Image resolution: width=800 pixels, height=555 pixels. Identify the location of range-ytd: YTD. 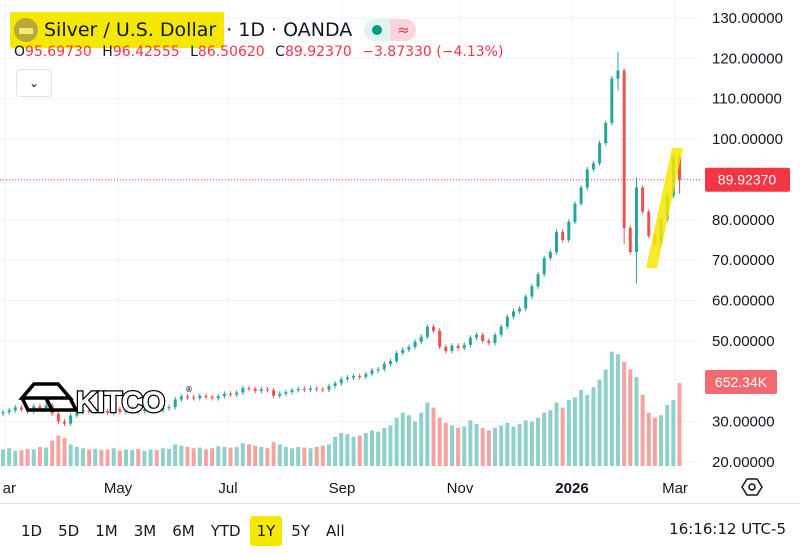
(225, 531).